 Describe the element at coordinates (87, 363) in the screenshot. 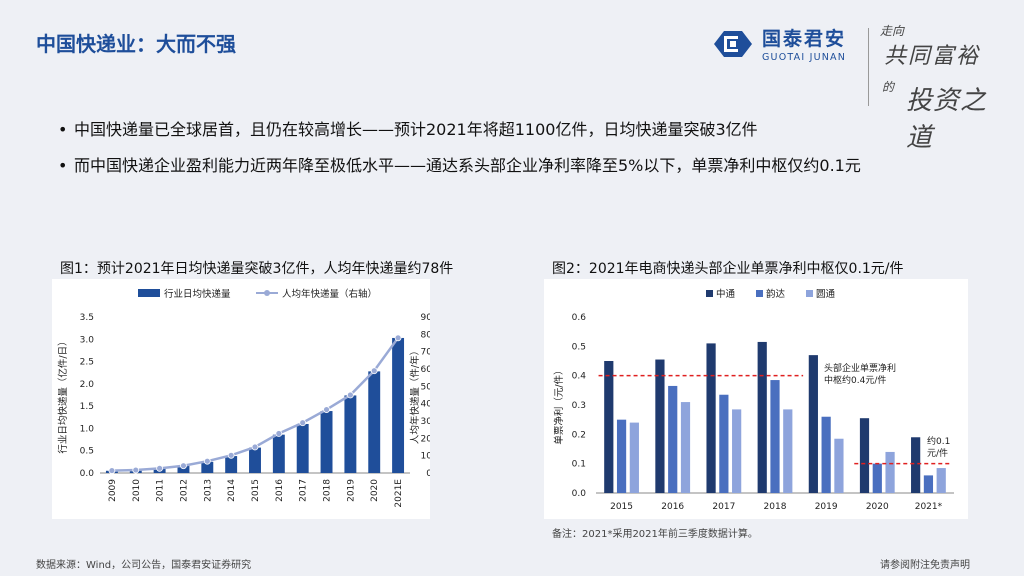

I see `y-tick-label: 2.5` at that location.